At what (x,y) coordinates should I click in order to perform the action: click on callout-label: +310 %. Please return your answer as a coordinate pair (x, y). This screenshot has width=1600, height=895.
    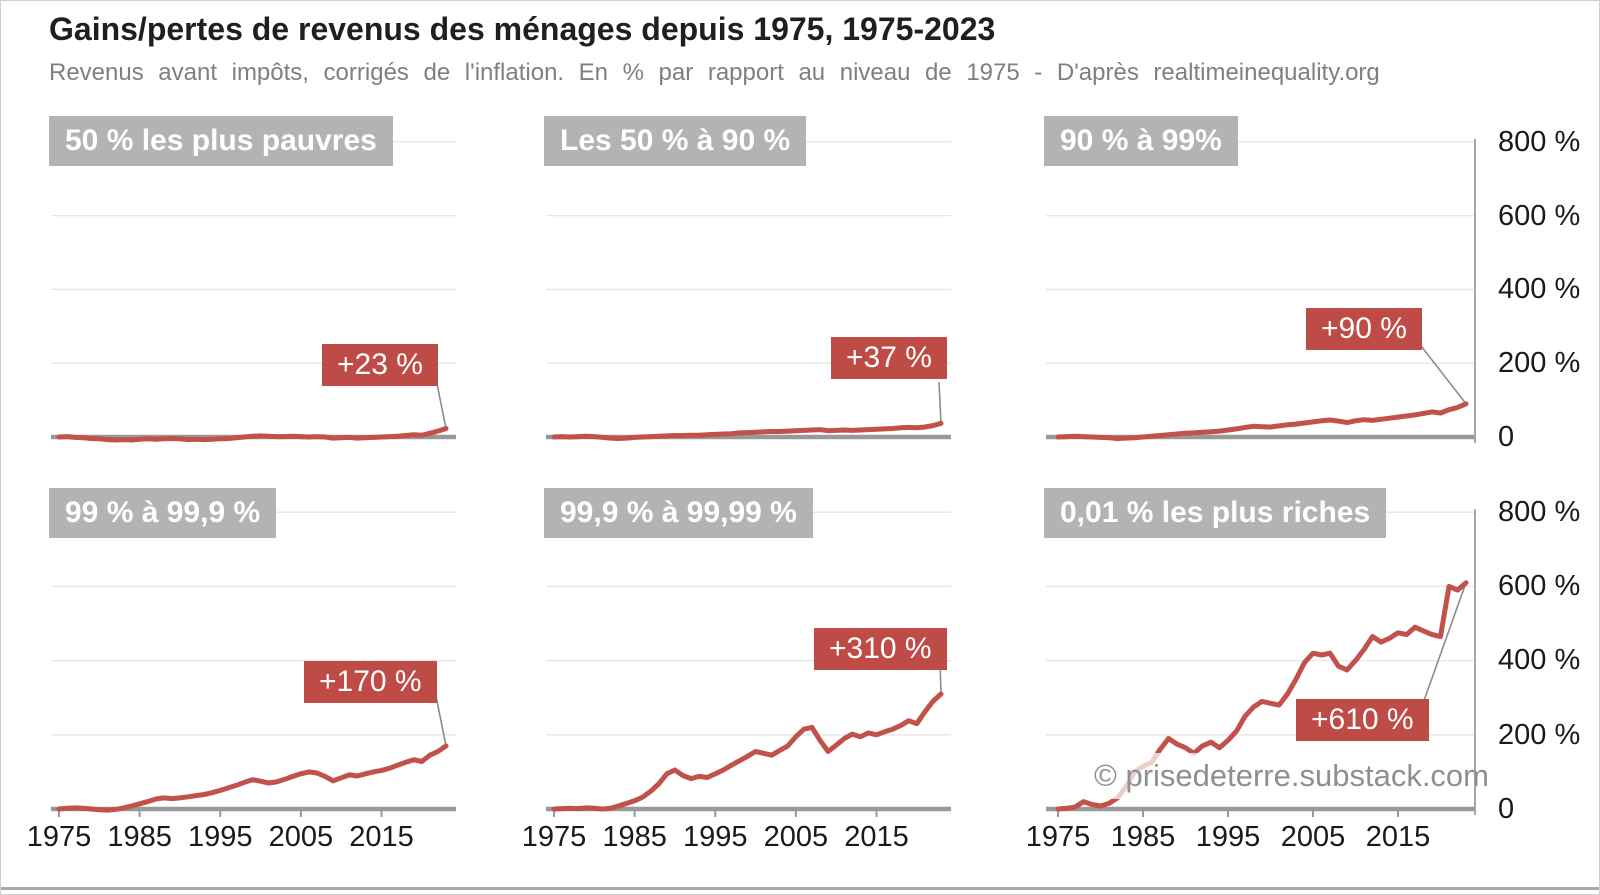
    Looking at the image, I should click on (880, 649).